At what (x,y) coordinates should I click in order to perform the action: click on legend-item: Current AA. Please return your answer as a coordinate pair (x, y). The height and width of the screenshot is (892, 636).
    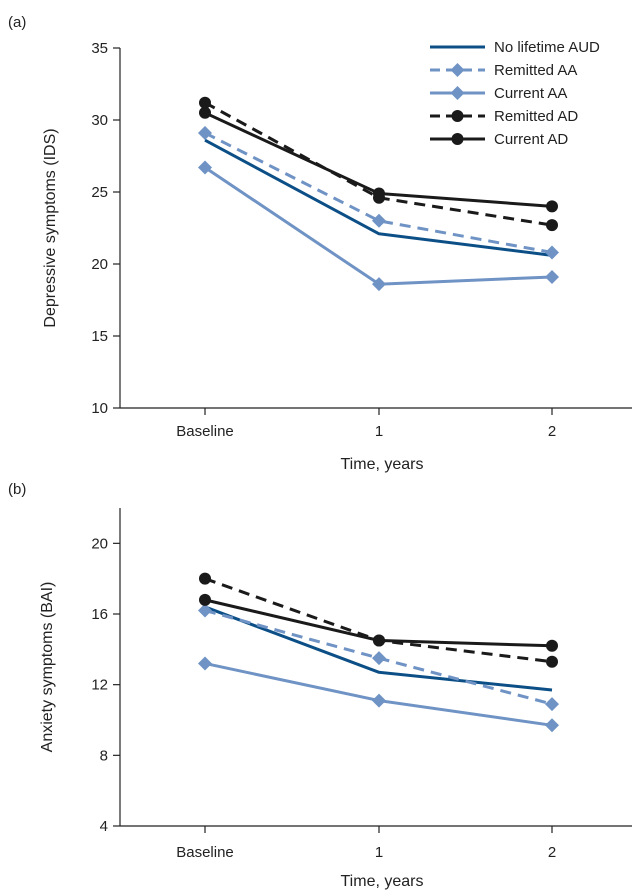
    Looking at the image, I should click on (498, 93).